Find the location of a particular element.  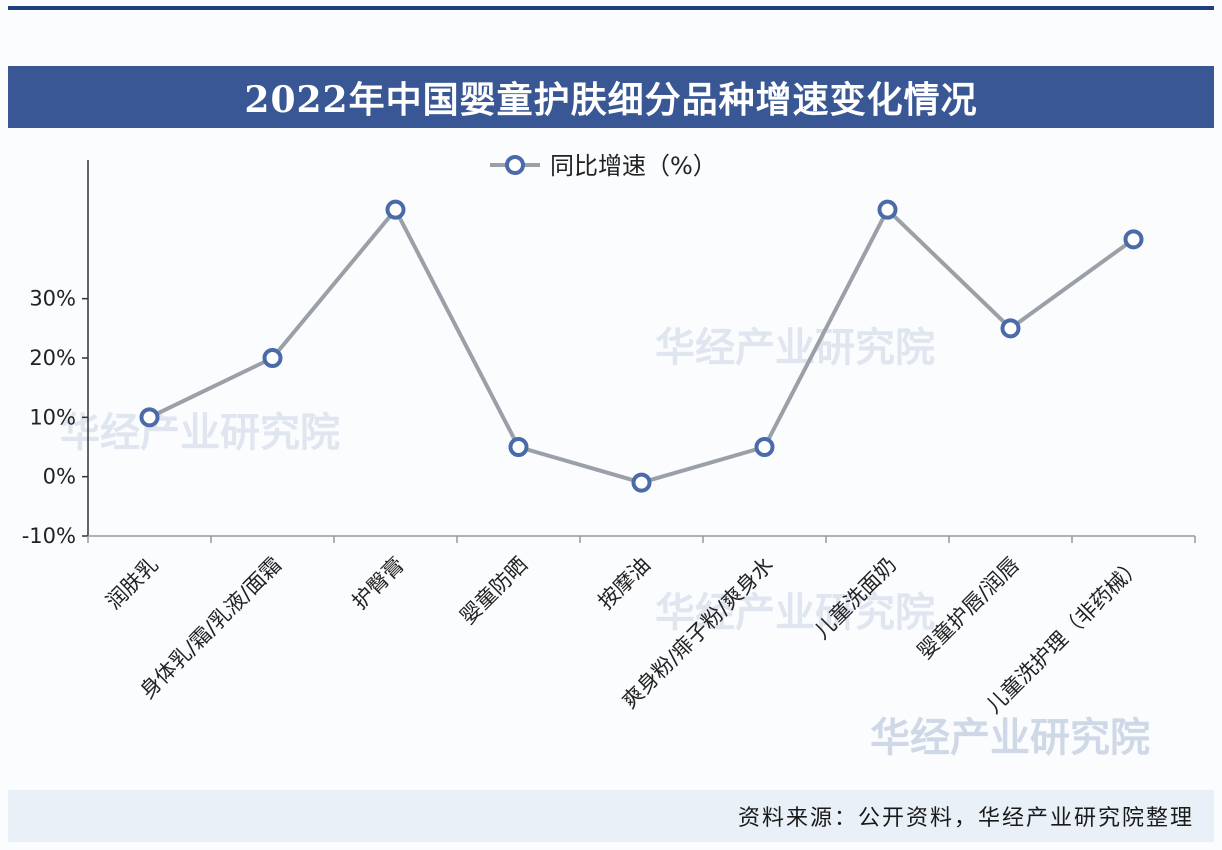

chart-title: 2022年中国婴童护肤细分品种增速变化情况 is located at coordinates (611, 100).